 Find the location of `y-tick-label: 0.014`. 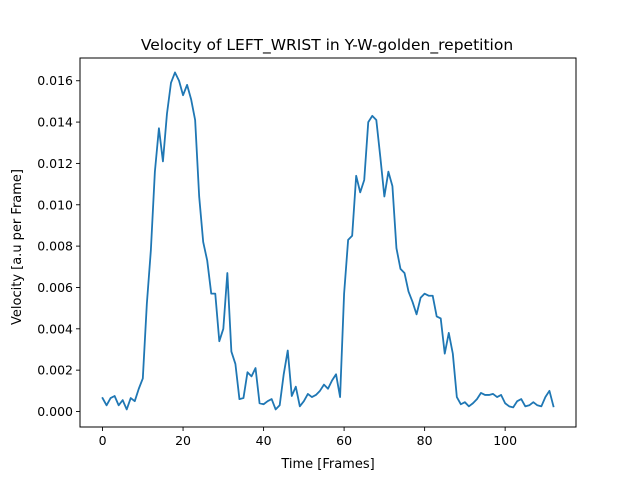

y-tick-label: 0.014 is located at coordinates (55, 122).